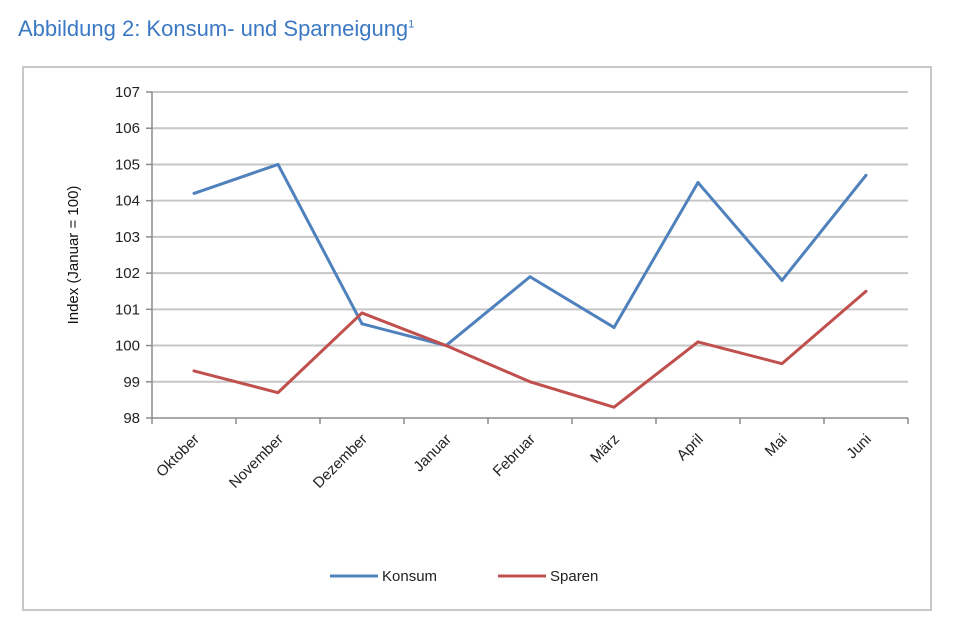 The height and width of the screenshot is (640, 955). I want to click on legend-label-sparen: Sparen, so click(574, 576).